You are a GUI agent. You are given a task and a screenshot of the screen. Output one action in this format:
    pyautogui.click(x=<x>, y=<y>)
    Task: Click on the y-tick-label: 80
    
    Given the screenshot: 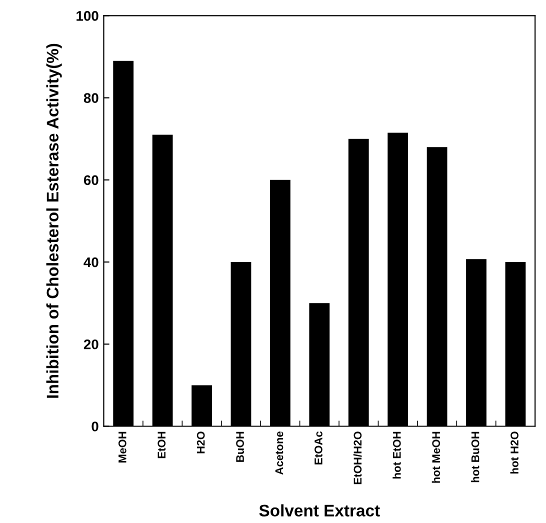 What is the action you would take?
    pyautogui.click(x=91, y=98)
    